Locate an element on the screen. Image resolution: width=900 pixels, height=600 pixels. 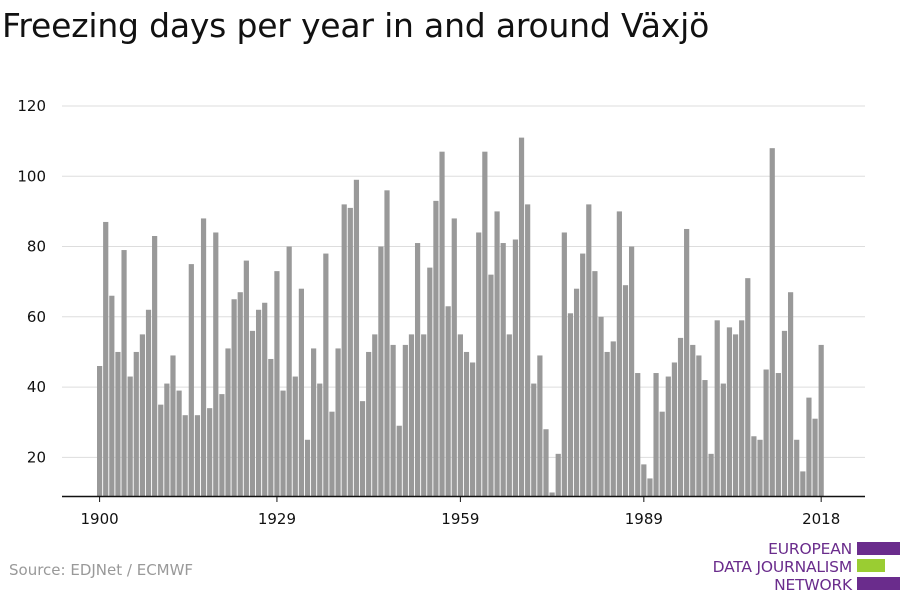
bar-1972 is located at coordinates (540, 425).